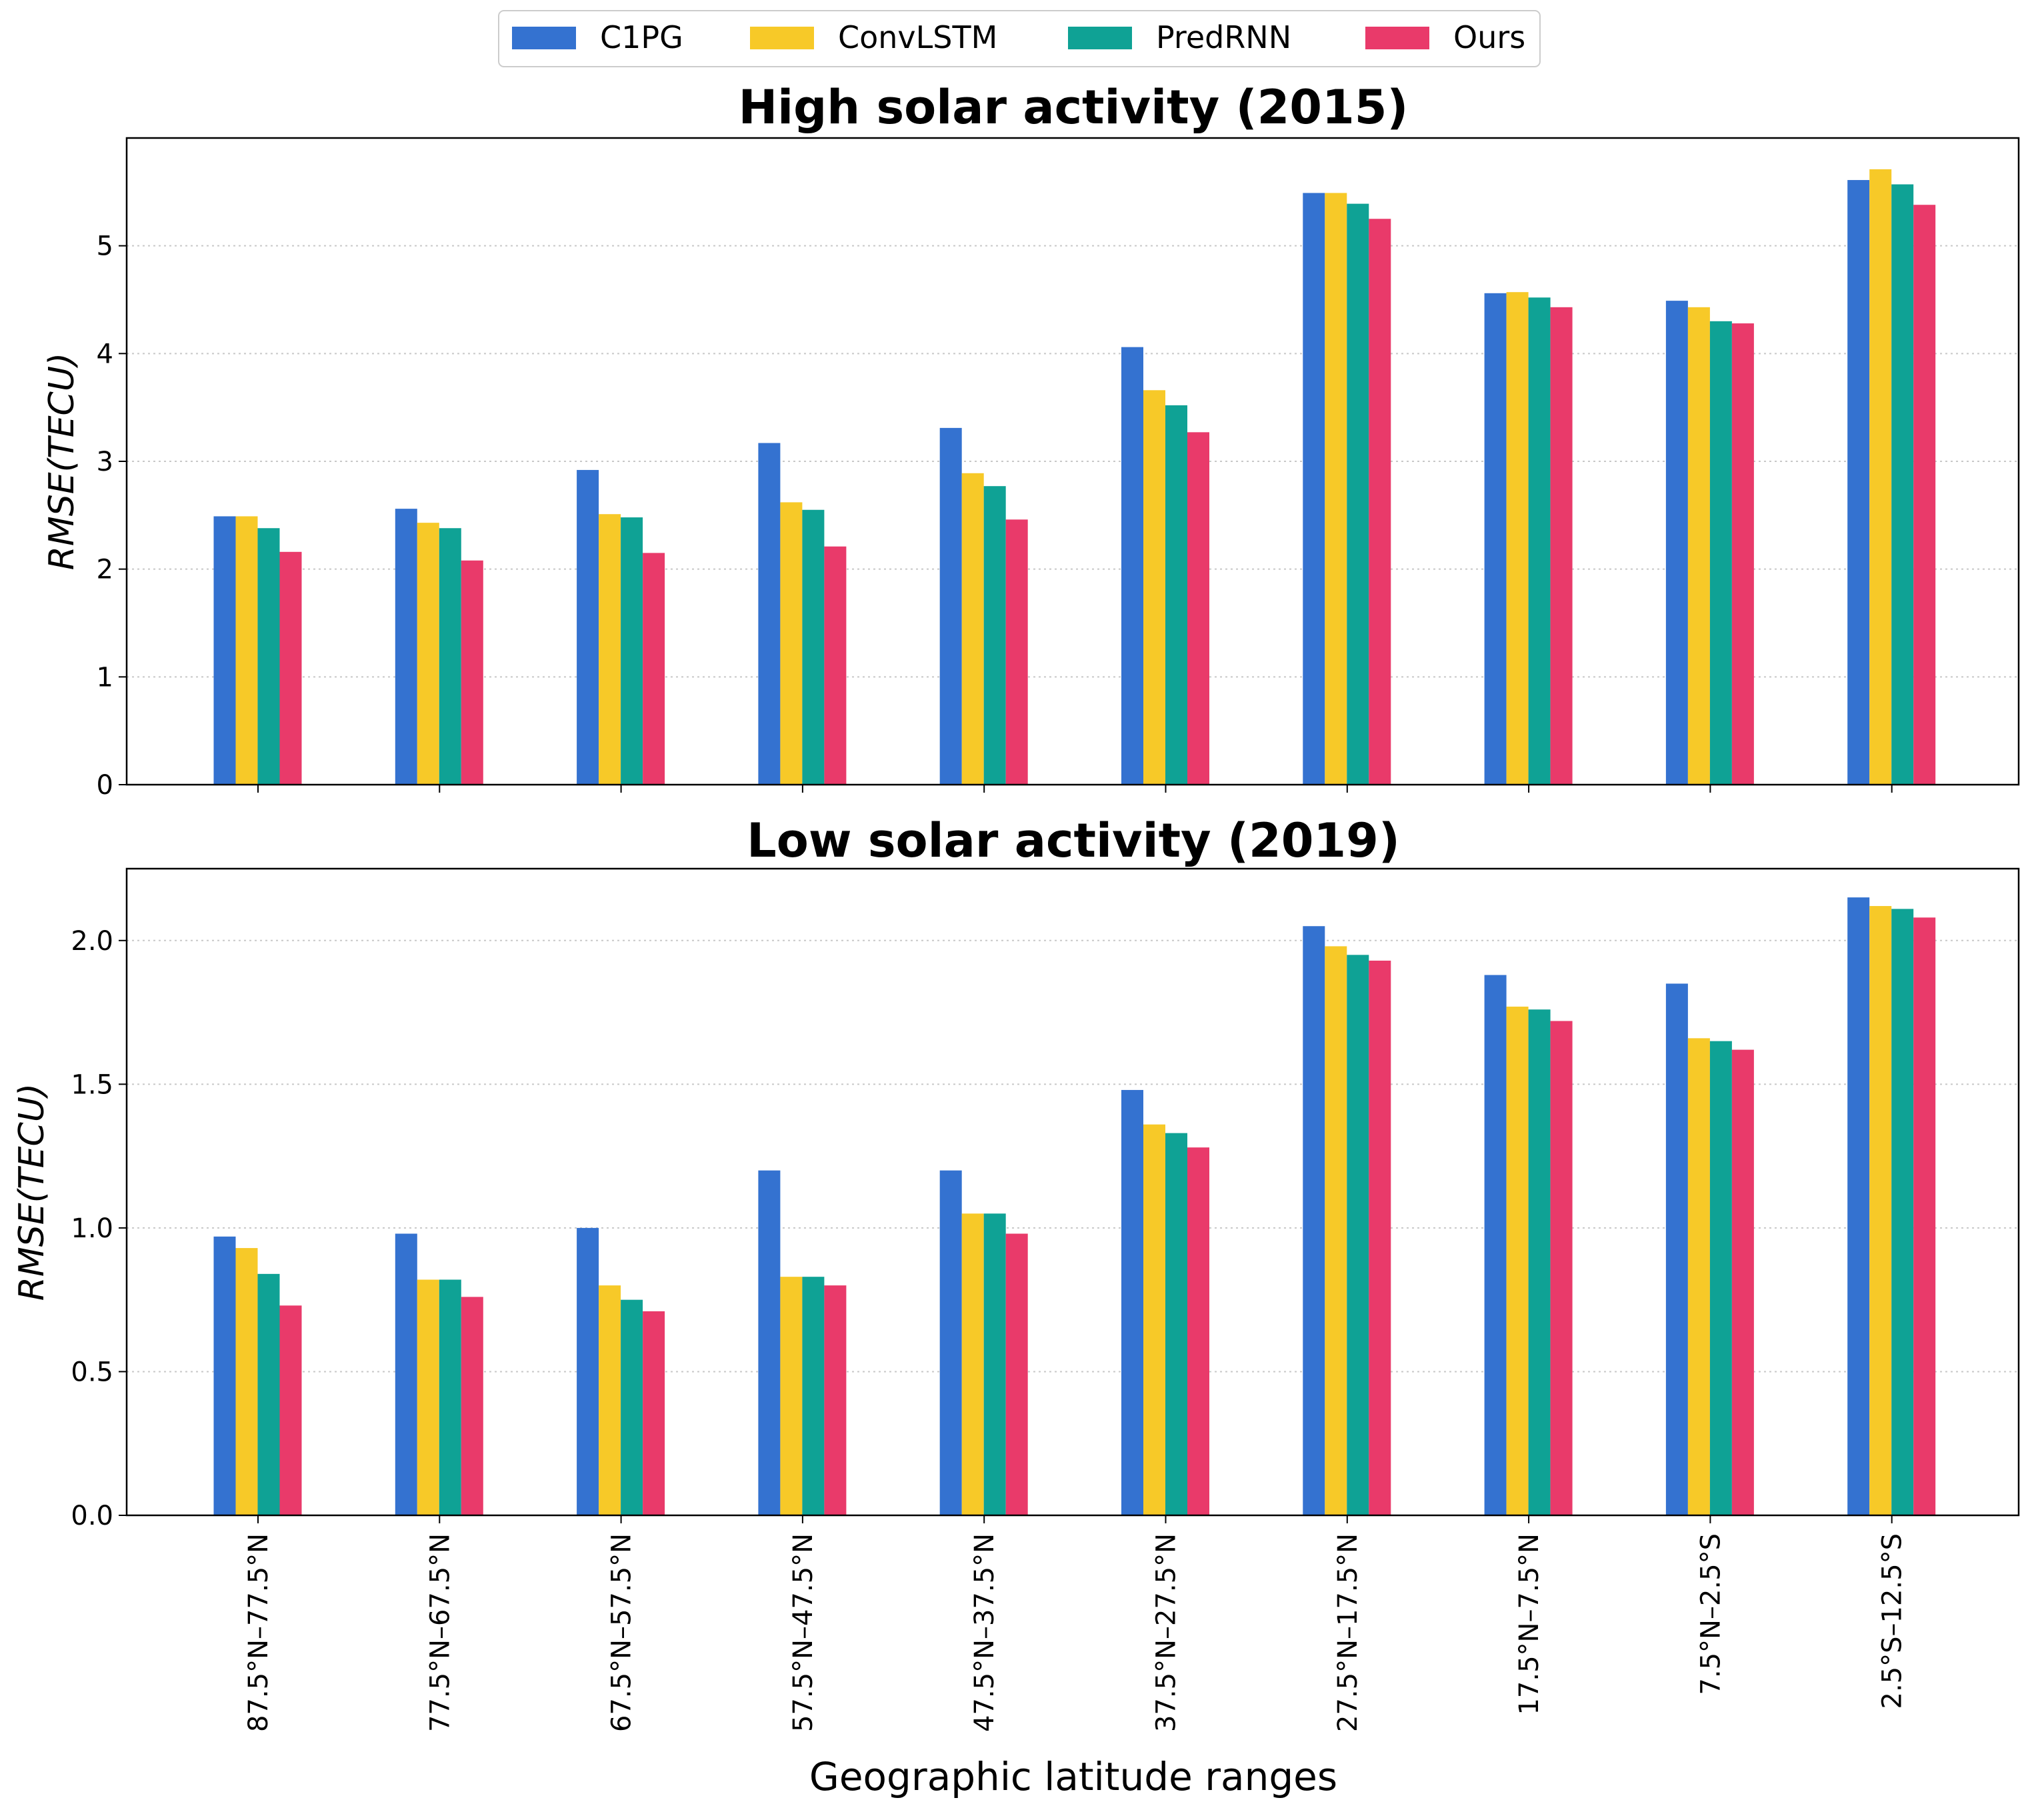 This screenshot has width=2030, height=1820. I want to click on x-tick-label: 77.5°N–67.5°N, so click(440, 1632).